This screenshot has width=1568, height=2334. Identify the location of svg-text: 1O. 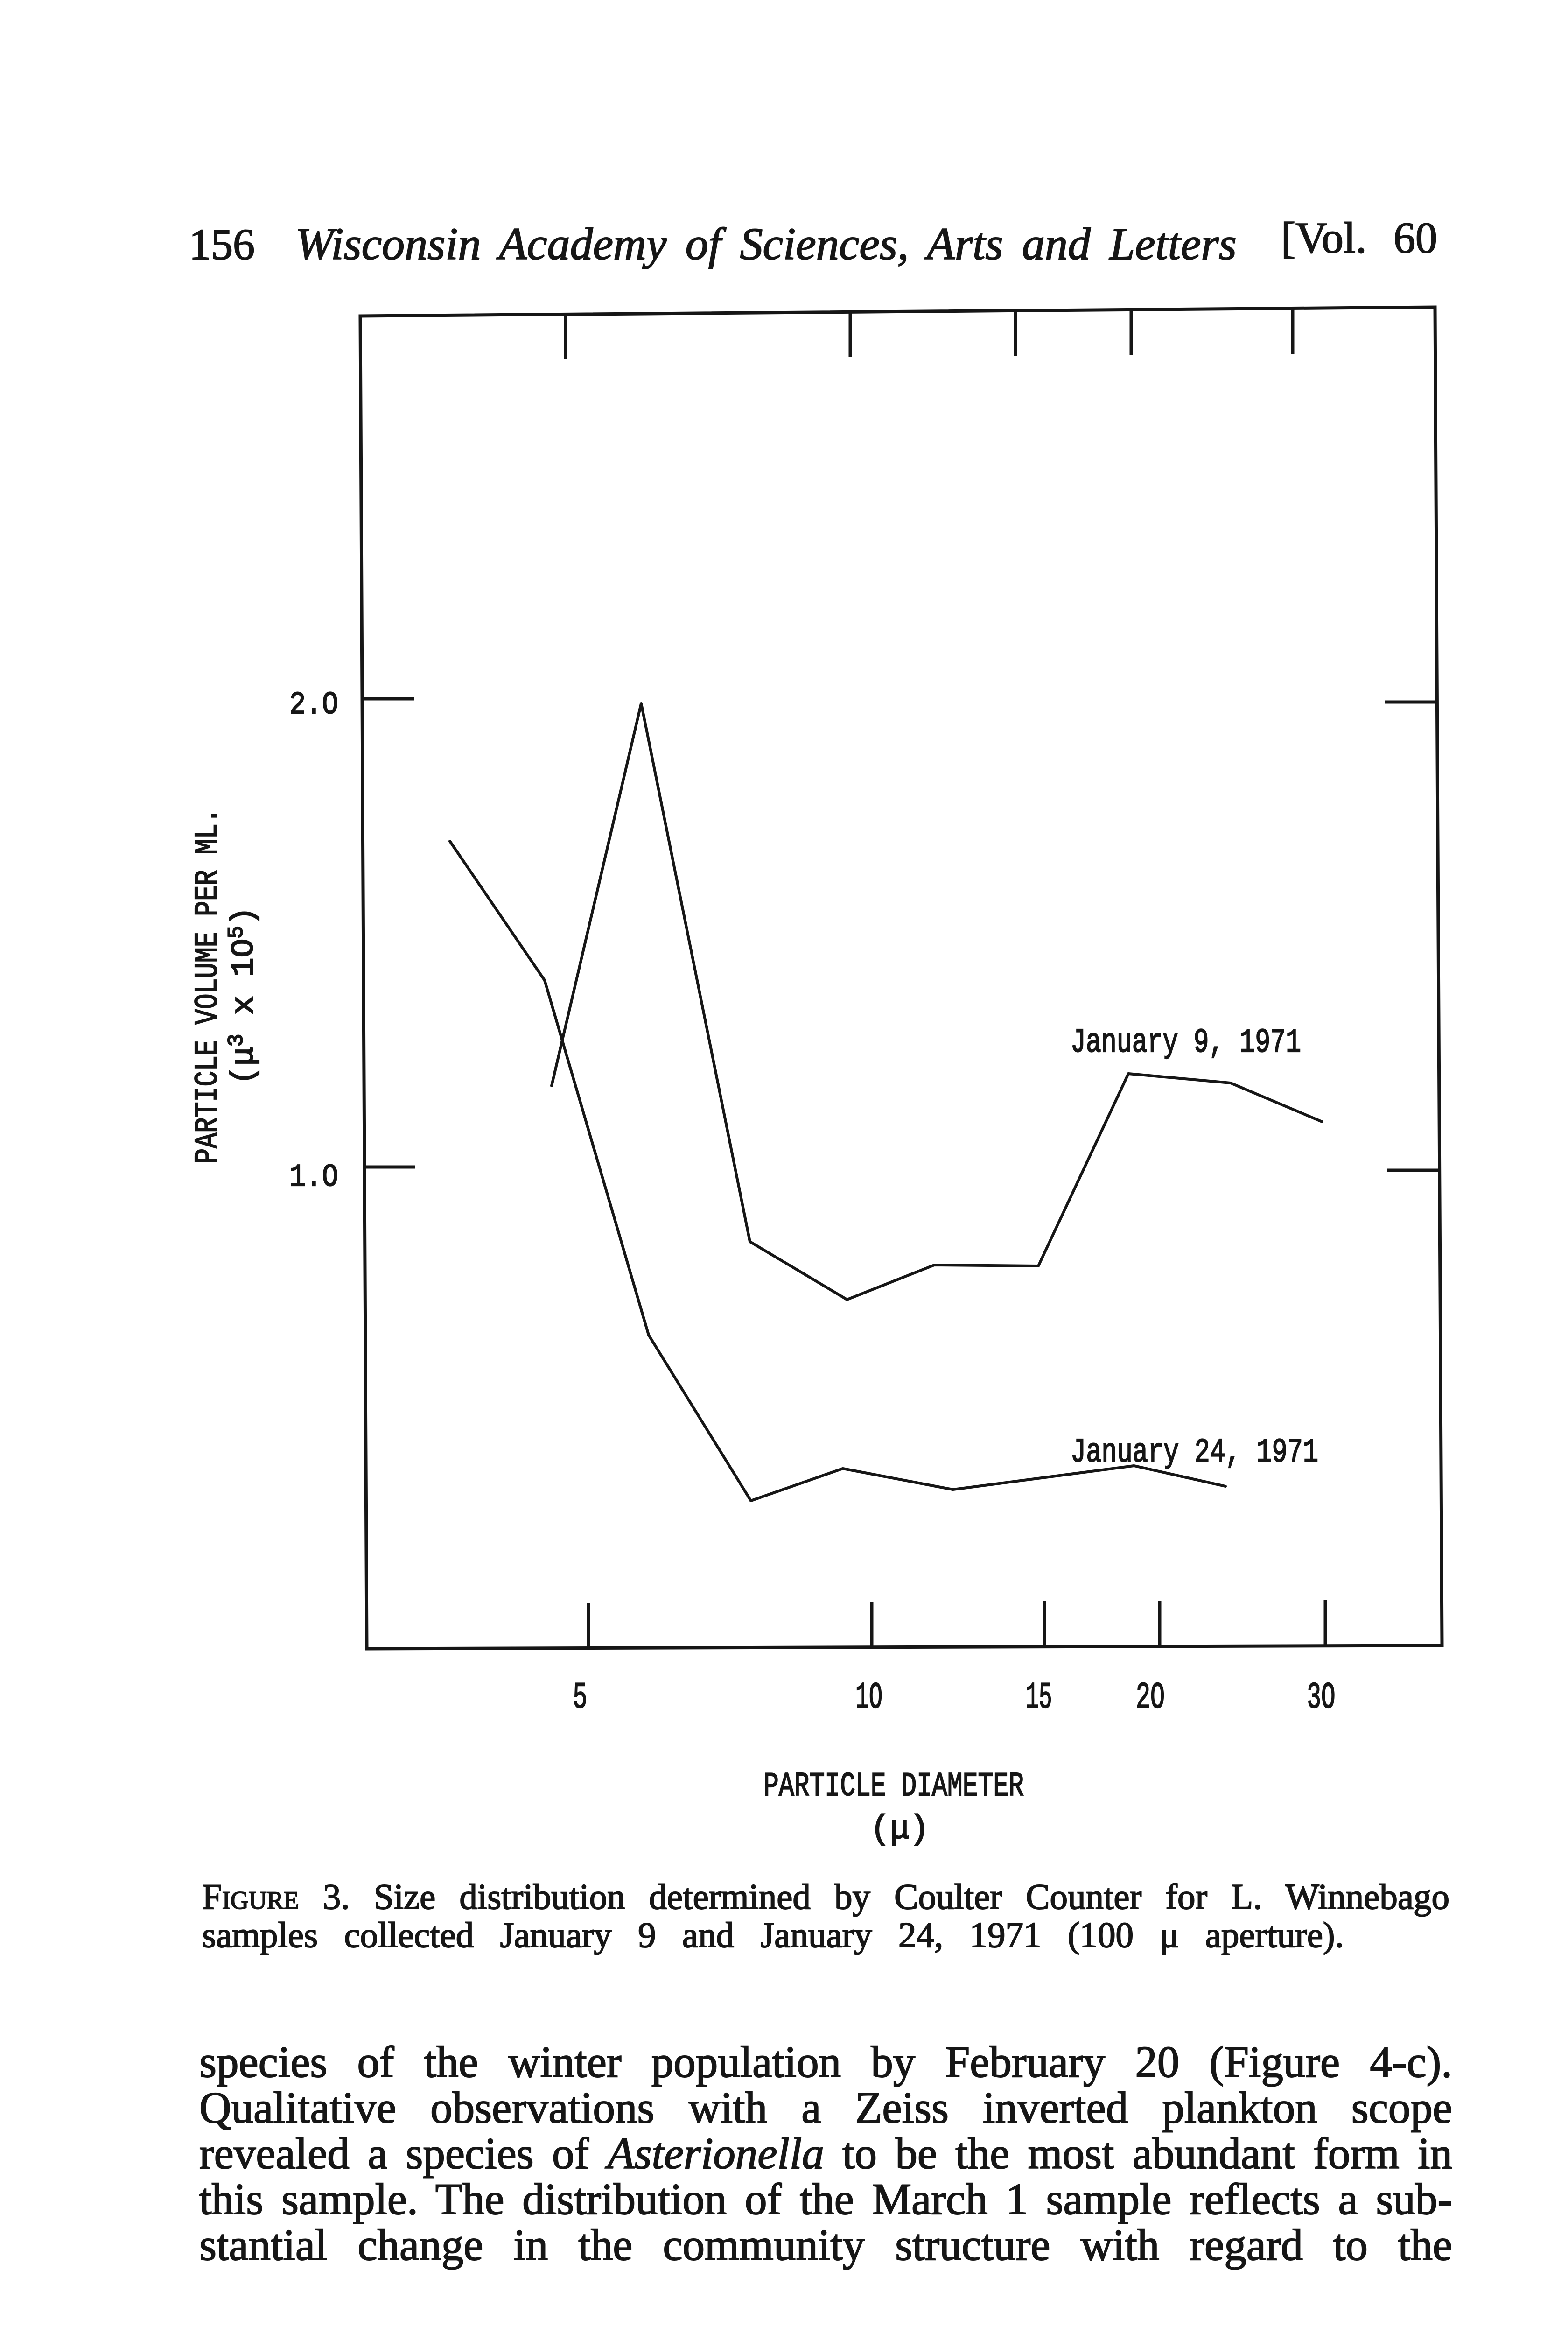
(868, 1698).